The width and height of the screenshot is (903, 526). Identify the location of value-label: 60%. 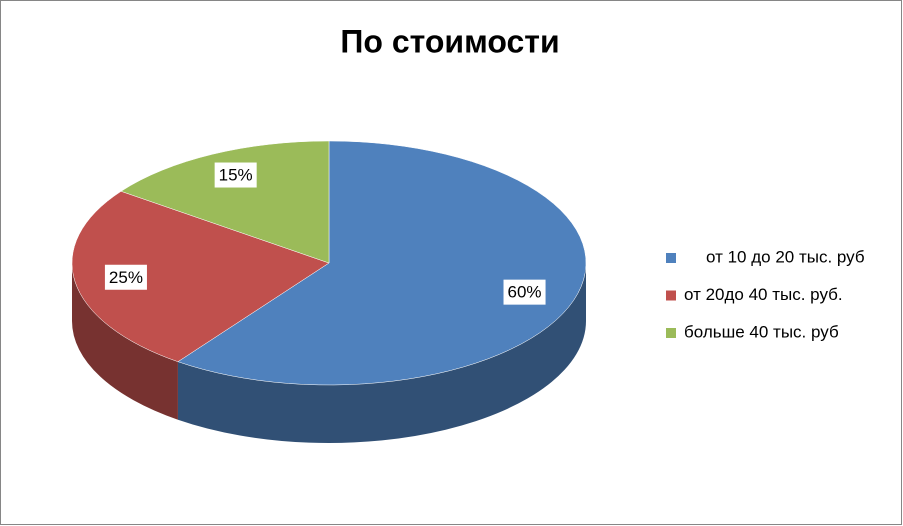
(525, 292).